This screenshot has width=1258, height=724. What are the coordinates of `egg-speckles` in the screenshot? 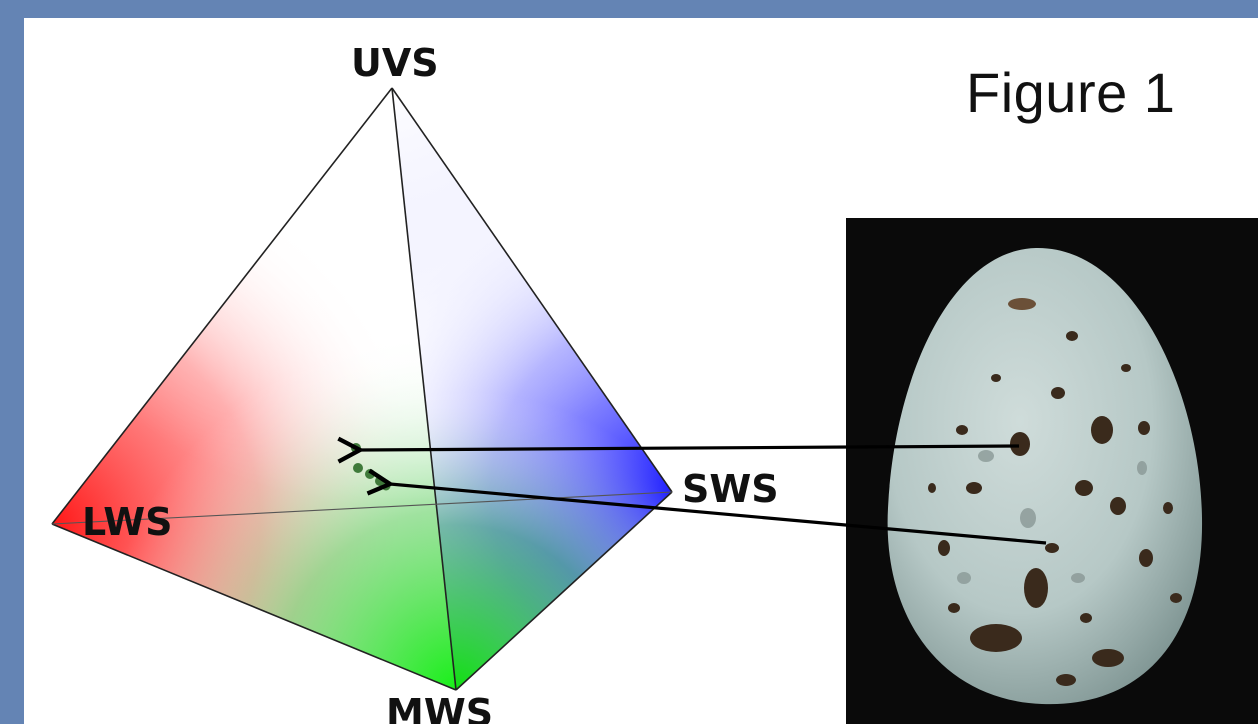 It's located at (1055, 492).